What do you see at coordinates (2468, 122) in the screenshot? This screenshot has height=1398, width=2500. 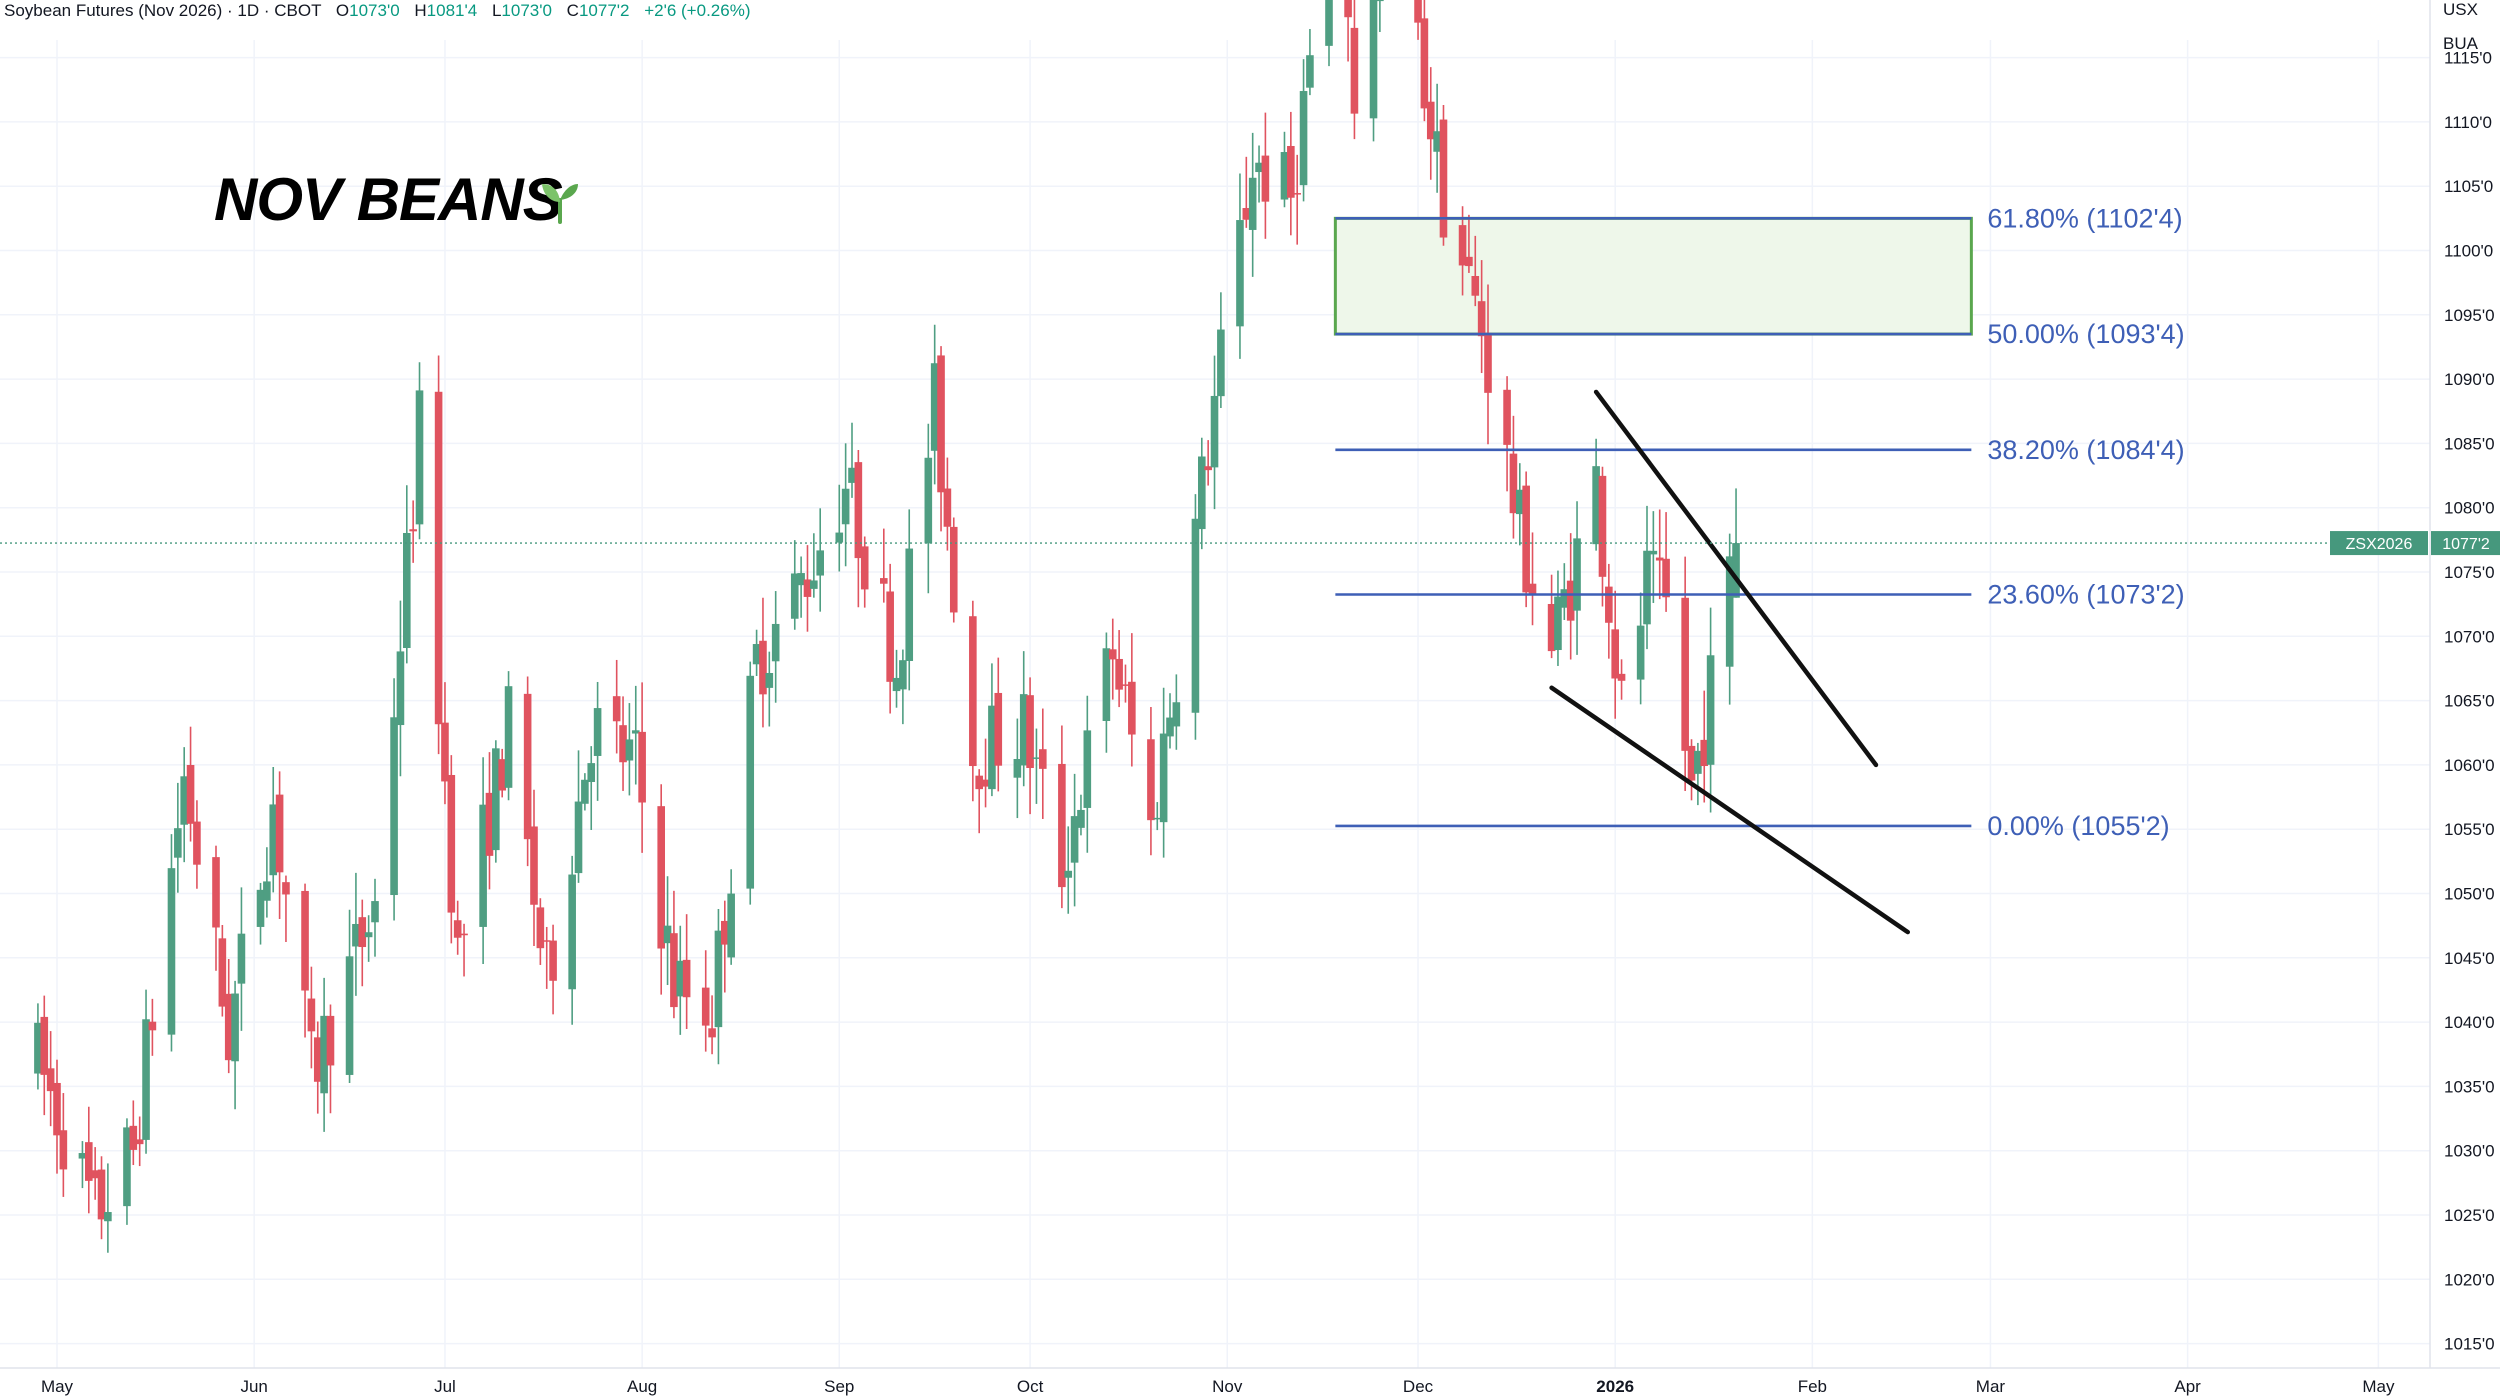 I see `y-tick-label: 1110'0` at bounding box center [2468, 122].